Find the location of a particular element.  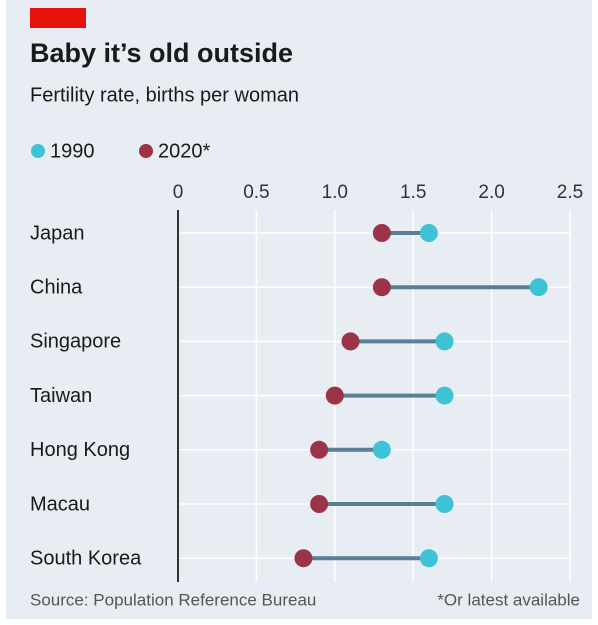

category-label: Hong Kong is located at coordinates (80, 450).